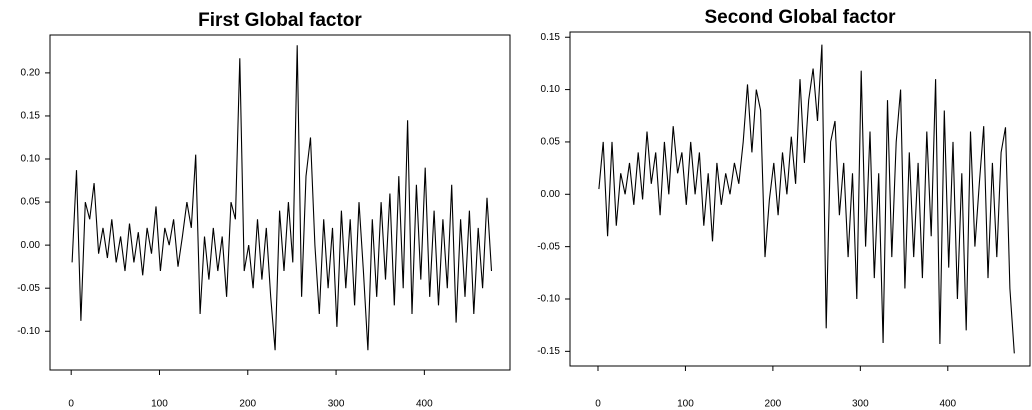  What do you see at coordinates (280, 20) in the screenshot?
I see `chart-title: First Global factor` at bounding box center [280, 20].